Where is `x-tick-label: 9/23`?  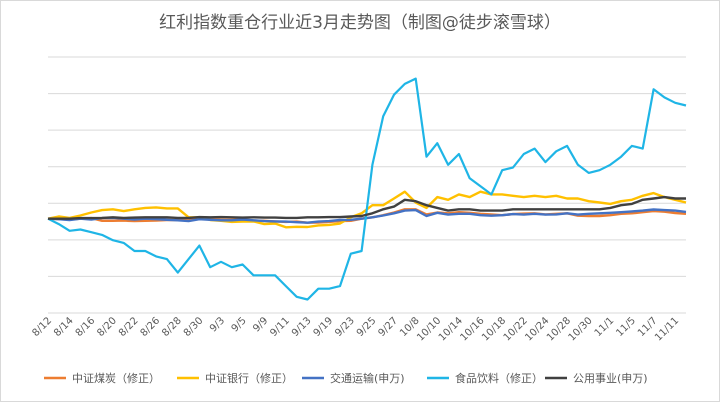
x-tick-label: 9/23 is located at coordinates (345, 327).